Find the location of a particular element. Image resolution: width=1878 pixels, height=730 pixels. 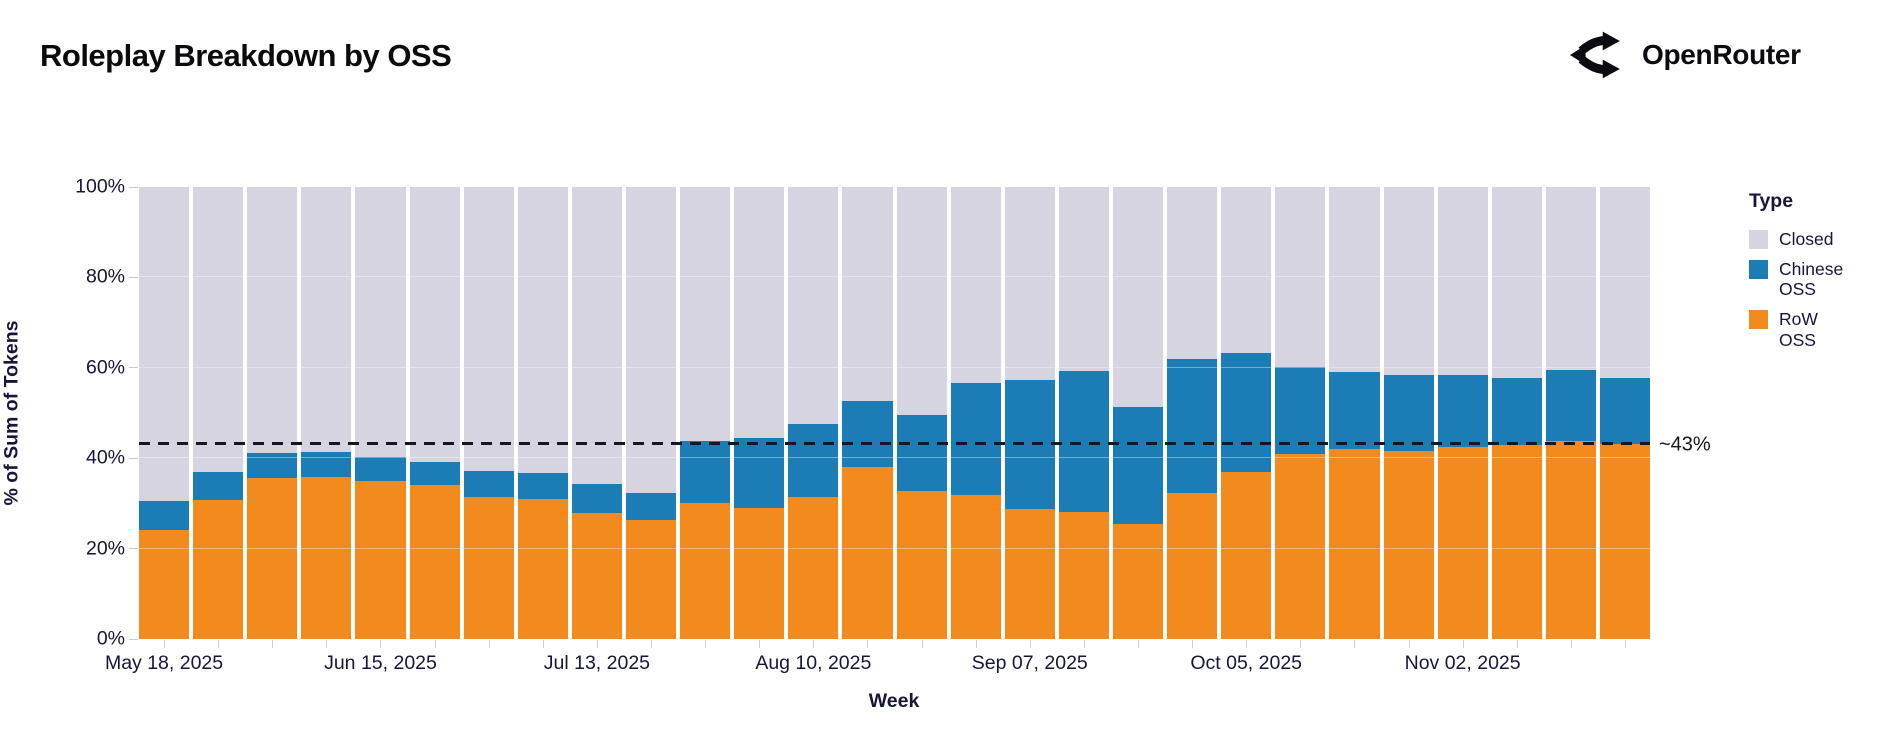

x-tick-label: Nov 02, 2025 is located at coordinates (1462, 663).